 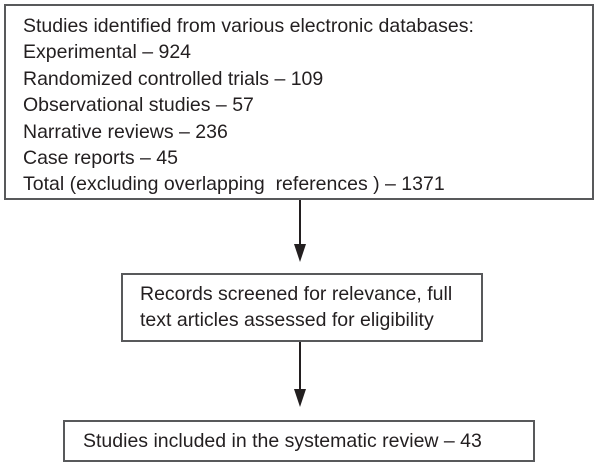 What do you see at coordinates (107, 52) in the screenshot?
I see `study-count-line-experimental: Experimental – 924` at bounding box center [107, 52].